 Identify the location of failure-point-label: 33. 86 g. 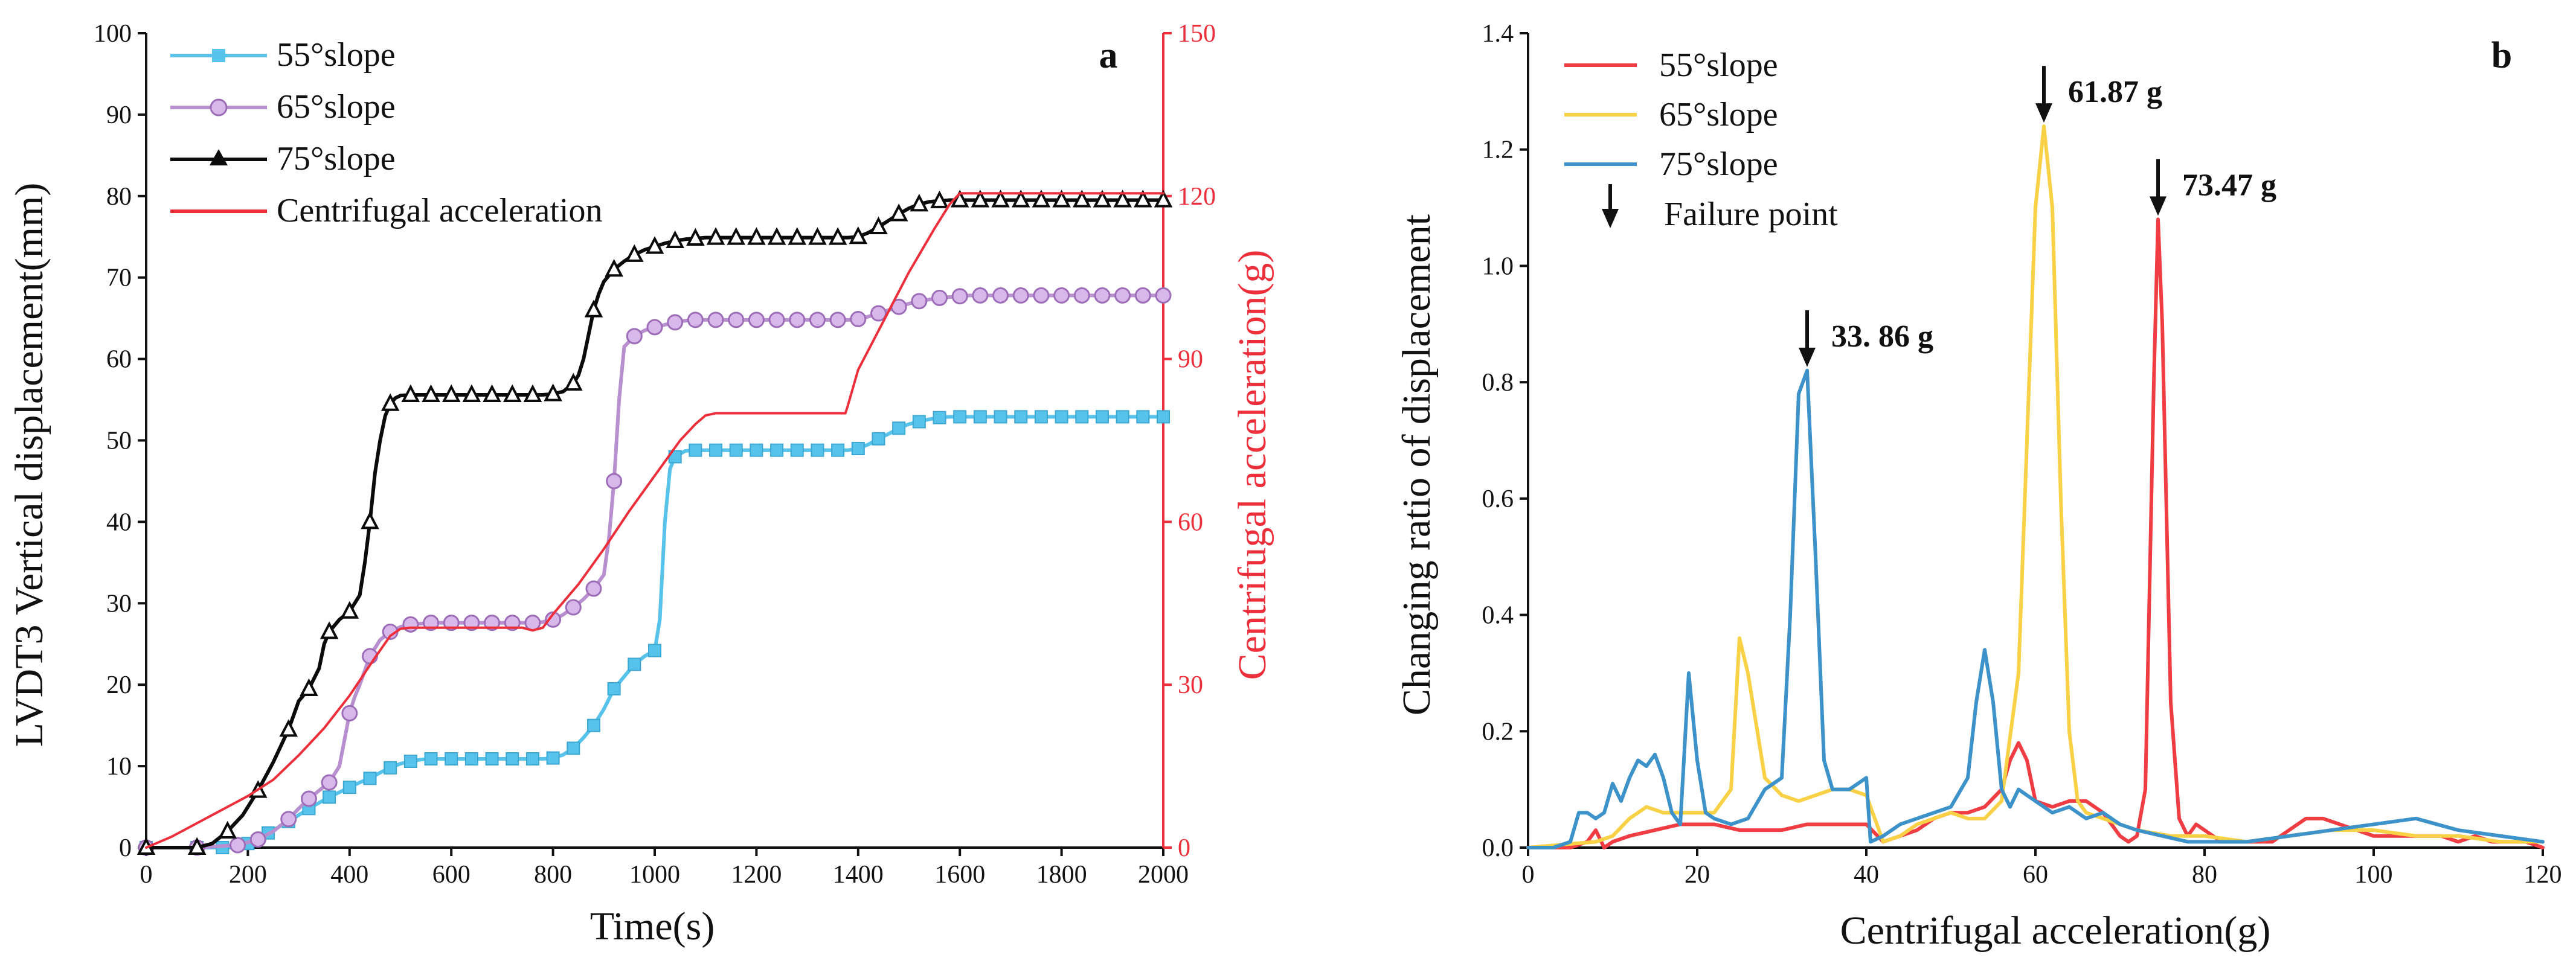
(1882, 336).